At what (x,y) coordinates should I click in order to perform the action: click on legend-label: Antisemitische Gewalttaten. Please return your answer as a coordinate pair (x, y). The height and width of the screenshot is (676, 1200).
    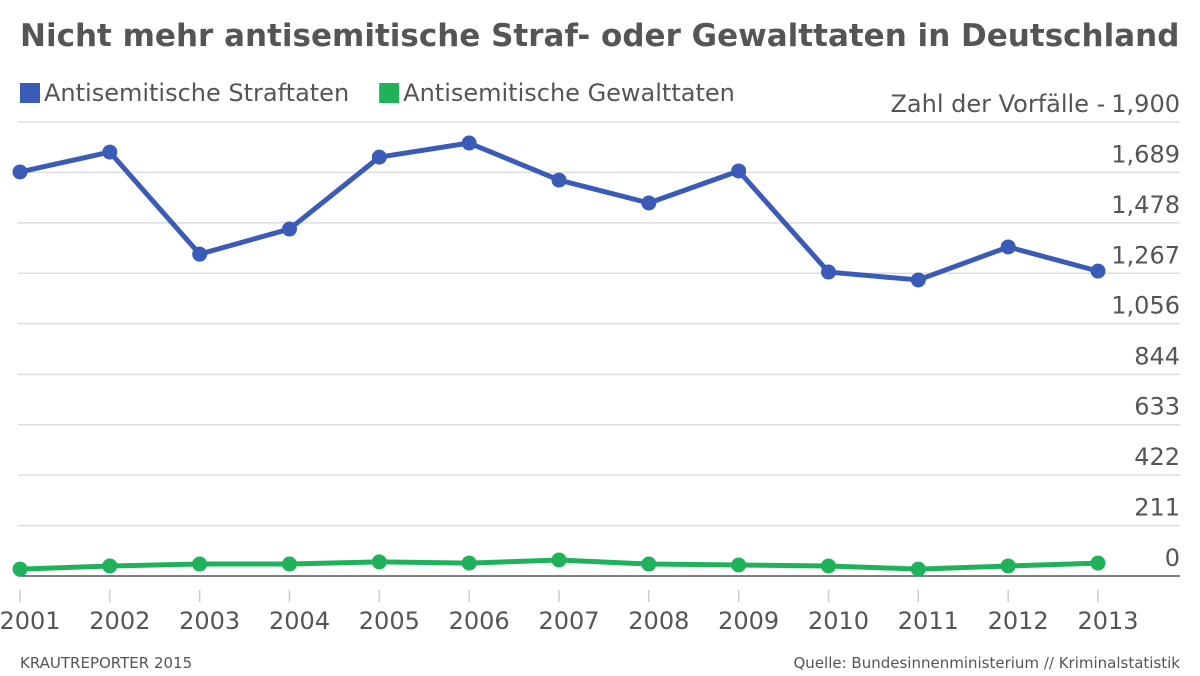
    Looking at the image, I should click on (569, 93).